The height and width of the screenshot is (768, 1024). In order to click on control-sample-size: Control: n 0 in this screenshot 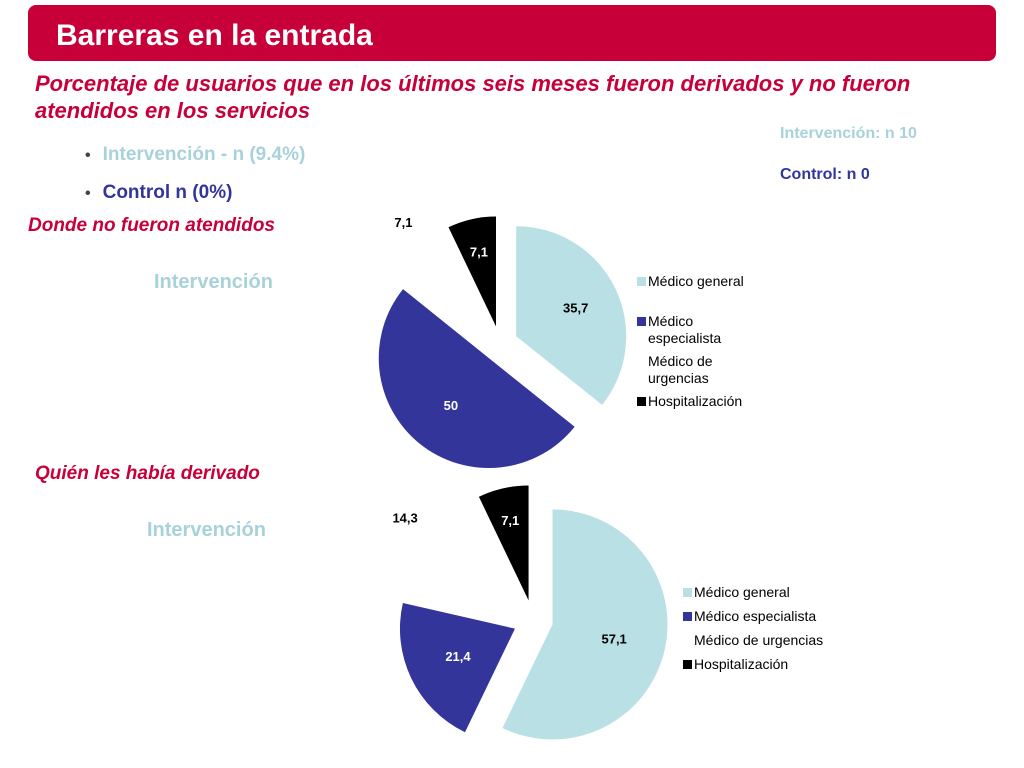, I will do `click(825, 174)`.